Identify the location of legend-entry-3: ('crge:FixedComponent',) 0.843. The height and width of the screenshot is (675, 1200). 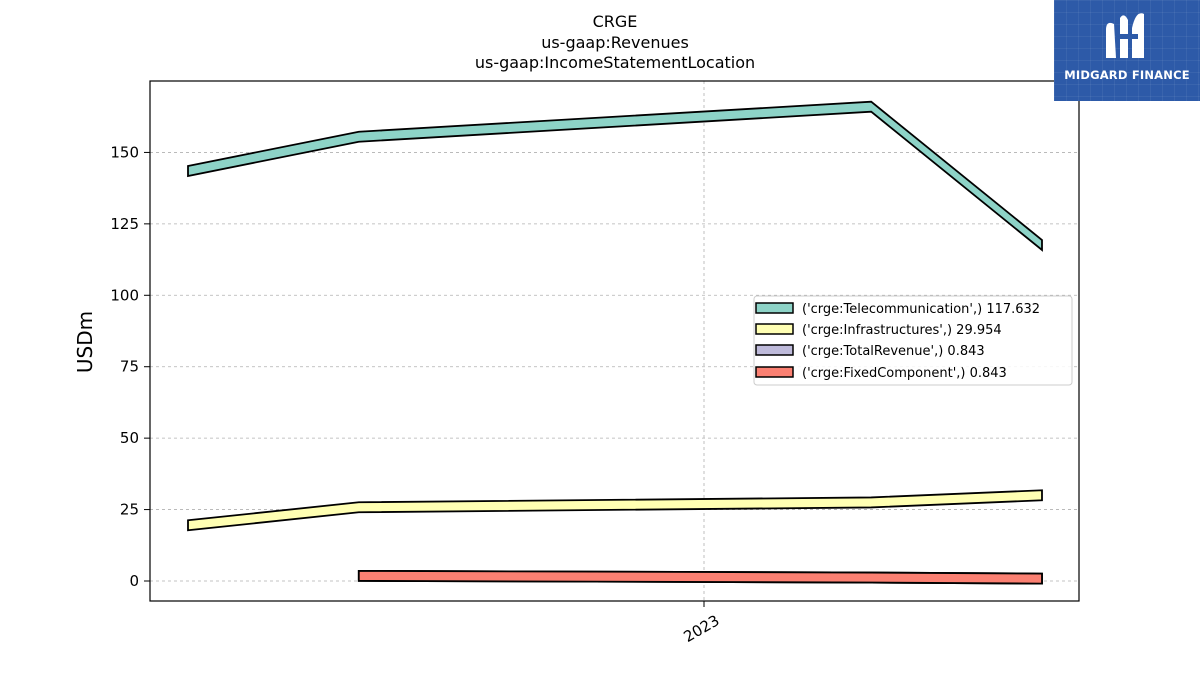
(904, 373).